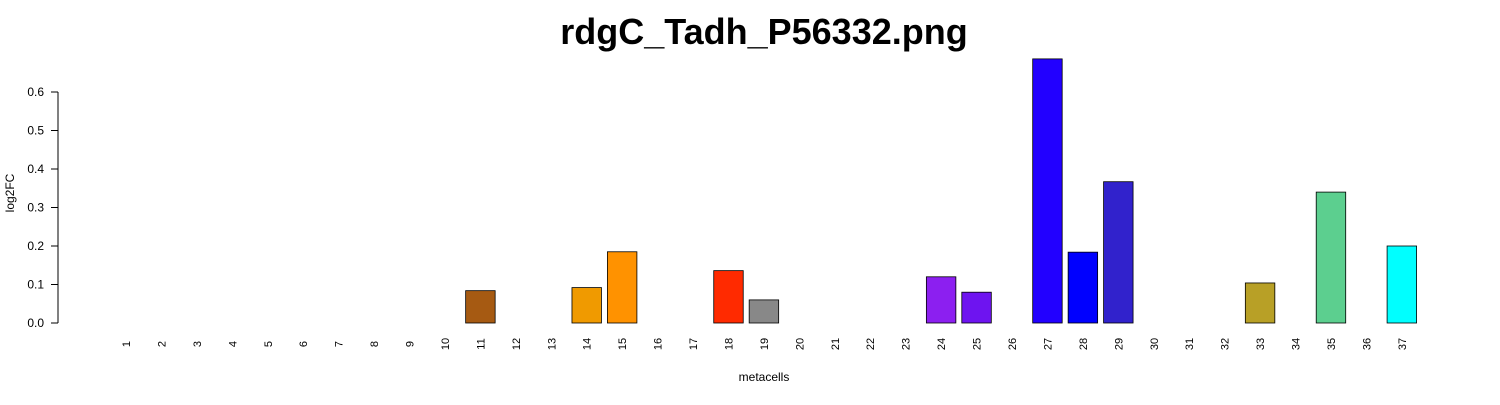 This screenshot has height=405, width=1500. What do you see at coordinates (340, 344) in the screenshot?
I see `x-tick-label: 7` at bounding box center [340, 344].